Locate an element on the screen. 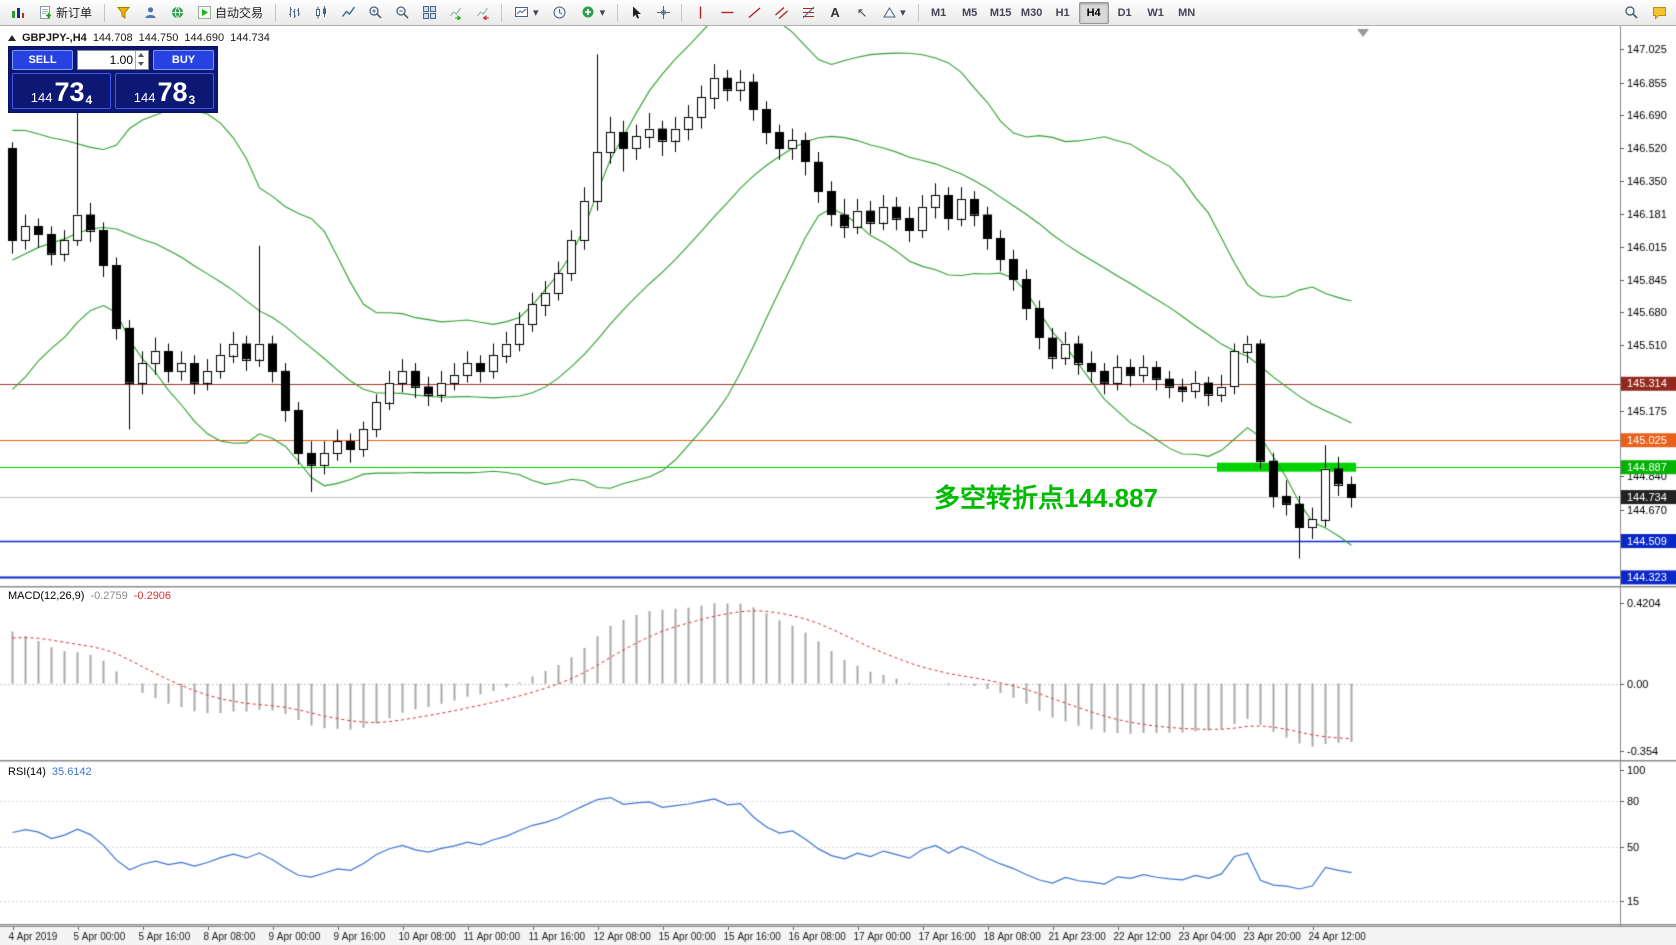  macd-indicator-label: MACD(12,26,9) -0.2759 -0.2906 is located at coordinates (89, 596).